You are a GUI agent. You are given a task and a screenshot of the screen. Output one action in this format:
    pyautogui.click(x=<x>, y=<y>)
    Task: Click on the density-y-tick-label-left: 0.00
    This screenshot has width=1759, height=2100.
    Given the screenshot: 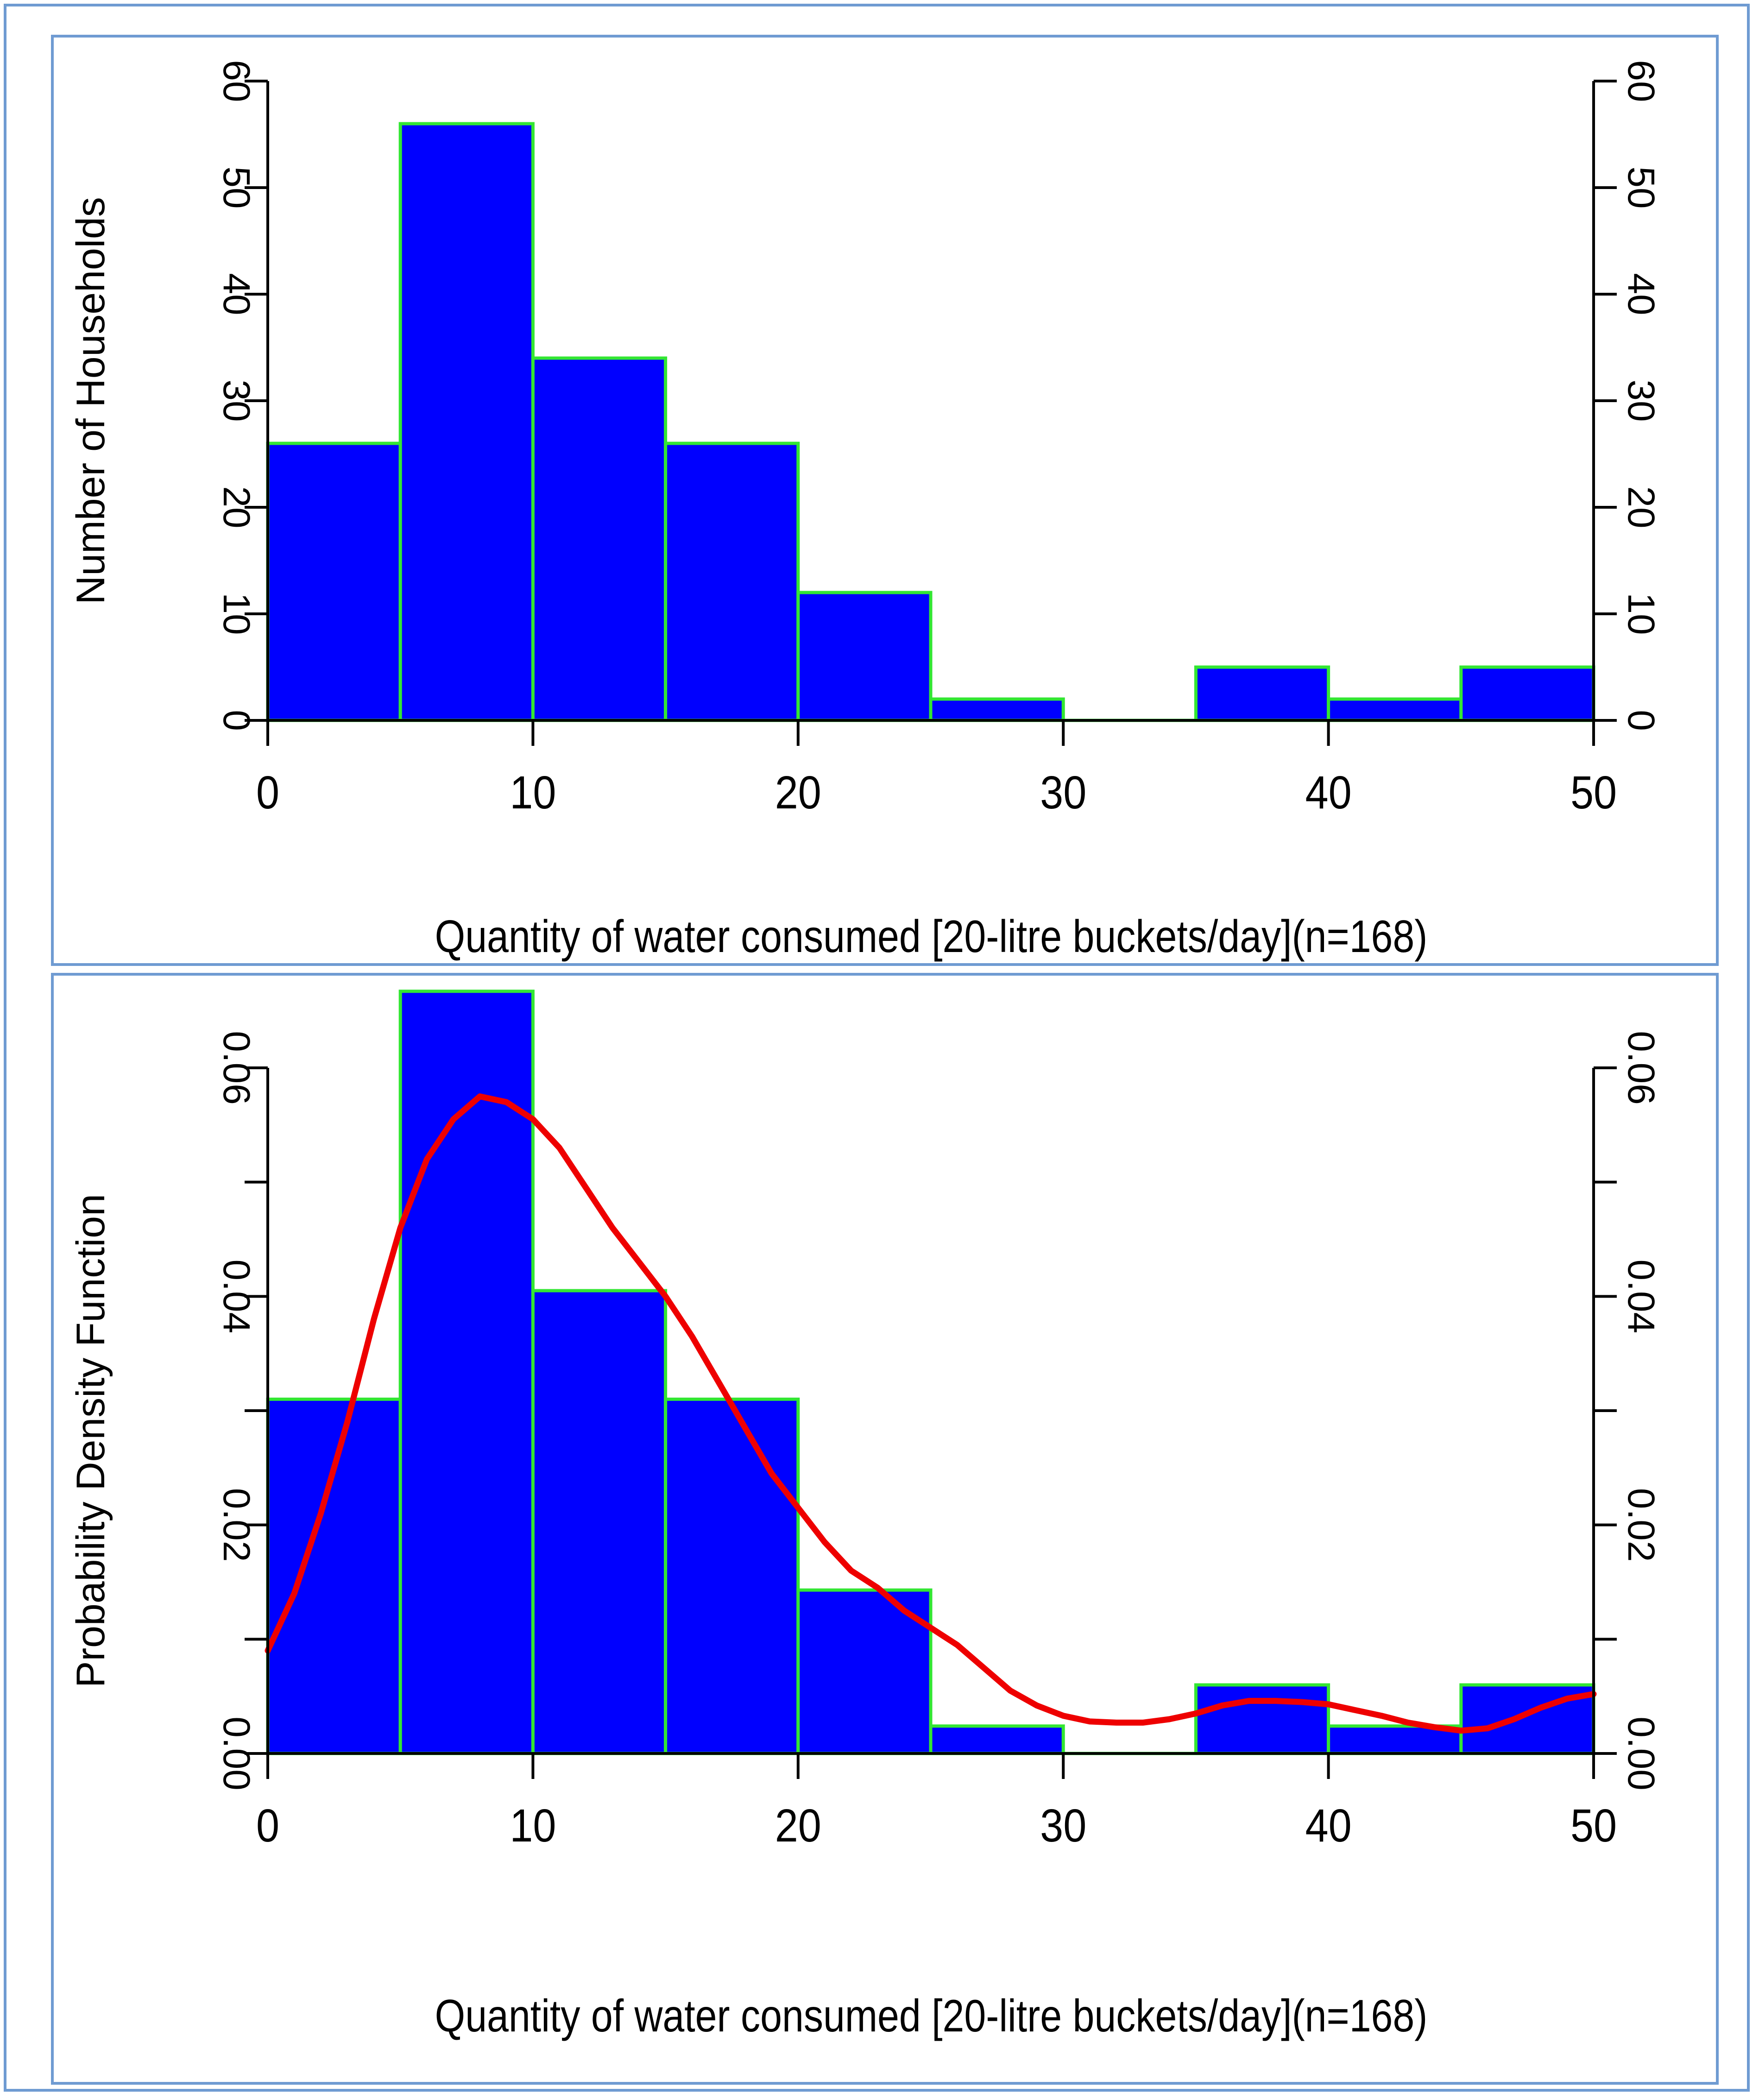 What is the action you would take?
    pyautogui.click(x=236, y=1753)
    